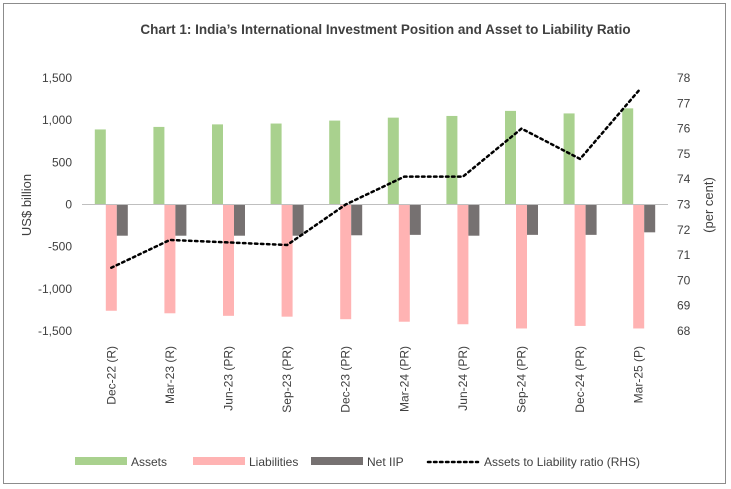 The image size is (731, 489). What do you see at coordinates (404, 379) in the screenshot?
I see `category-label: Mar-24 (PR)` at bounding box center [404, 379].